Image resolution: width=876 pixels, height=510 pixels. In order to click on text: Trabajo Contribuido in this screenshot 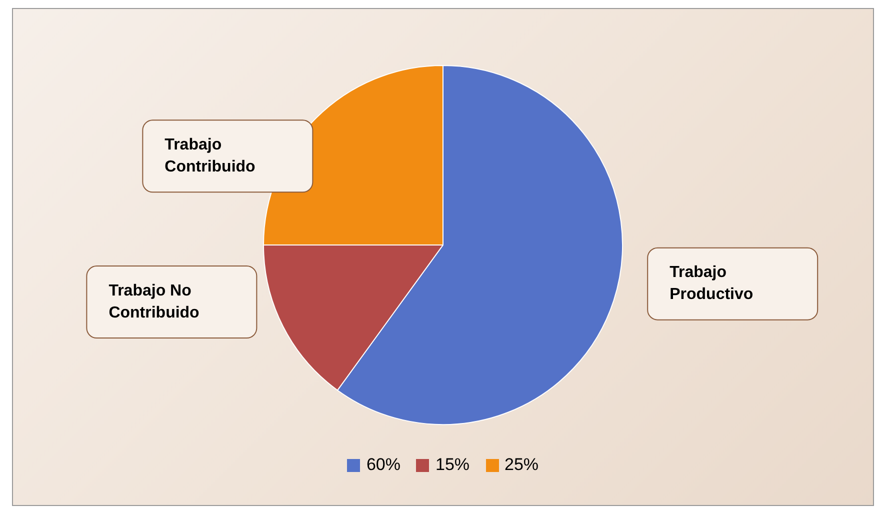, I will do `click(210, 156)`.